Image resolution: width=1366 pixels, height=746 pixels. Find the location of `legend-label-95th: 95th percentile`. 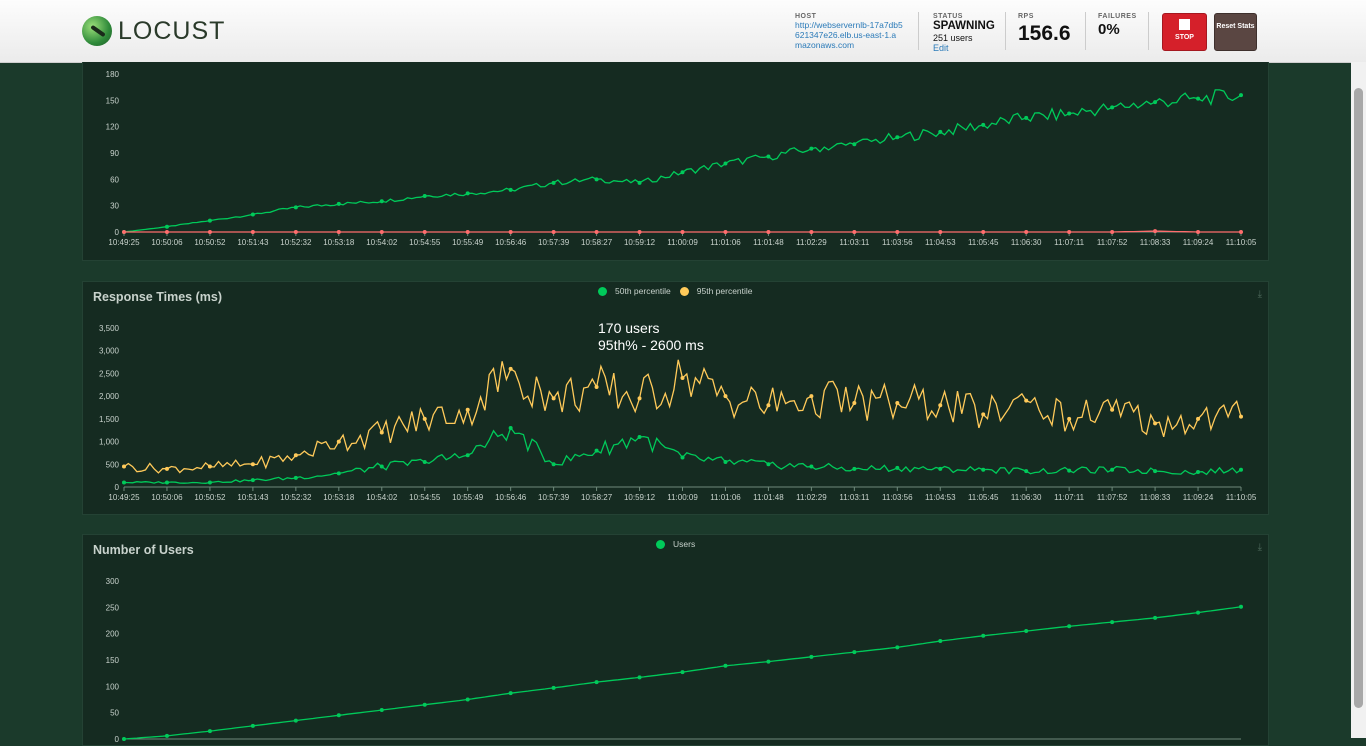

legend-label-95th: 95th percentile is located at coordinates (724, 291).